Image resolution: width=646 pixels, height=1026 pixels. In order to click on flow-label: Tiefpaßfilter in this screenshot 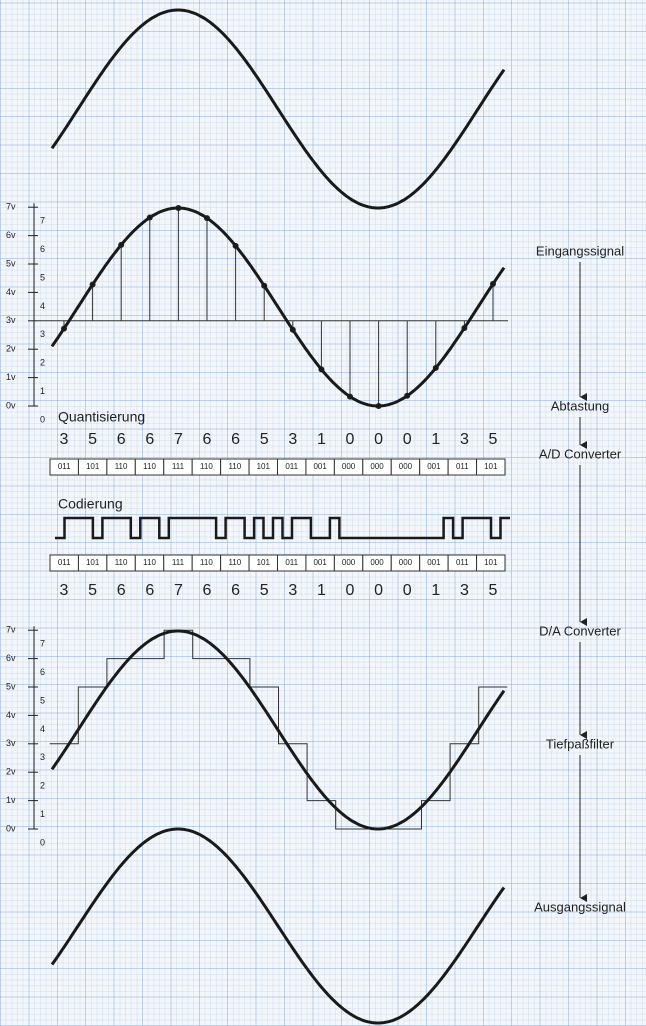, I will do `click(580, 743)`.